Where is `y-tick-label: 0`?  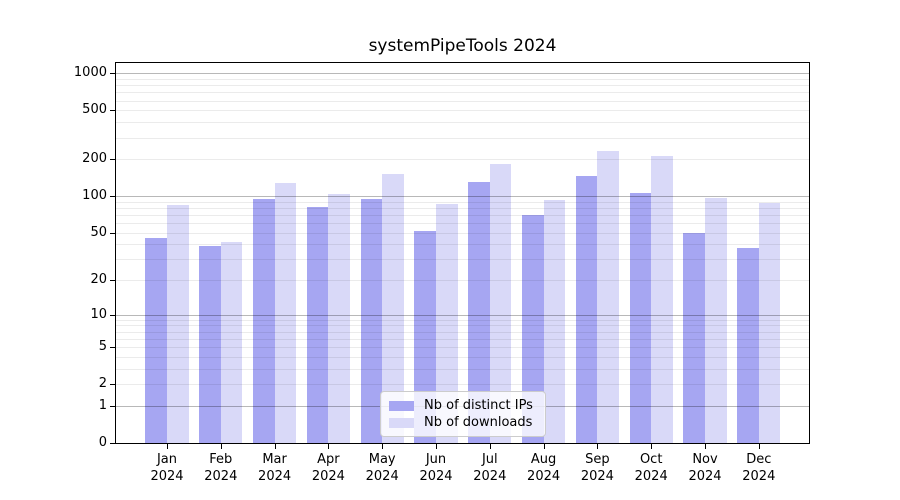
y-tick-label: 0 is located at coordinates (102, 442).